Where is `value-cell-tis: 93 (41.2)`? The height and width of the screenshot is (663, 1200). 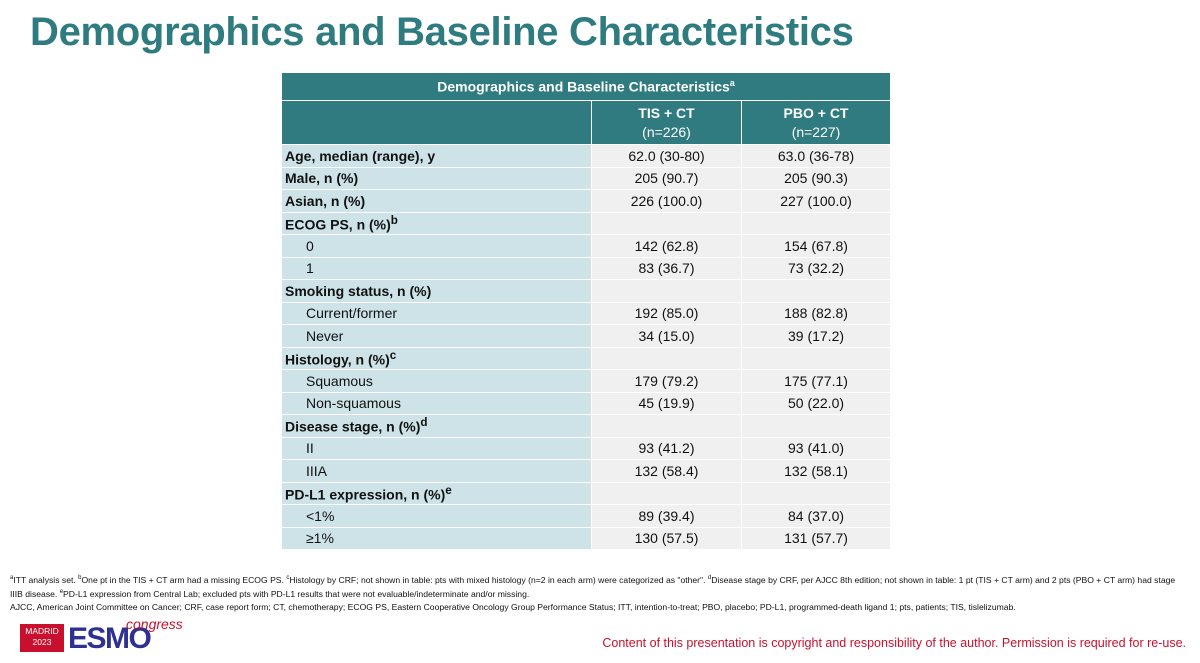
value-cell-tis: 93 (41.2) is located at coordinates (666, 448).